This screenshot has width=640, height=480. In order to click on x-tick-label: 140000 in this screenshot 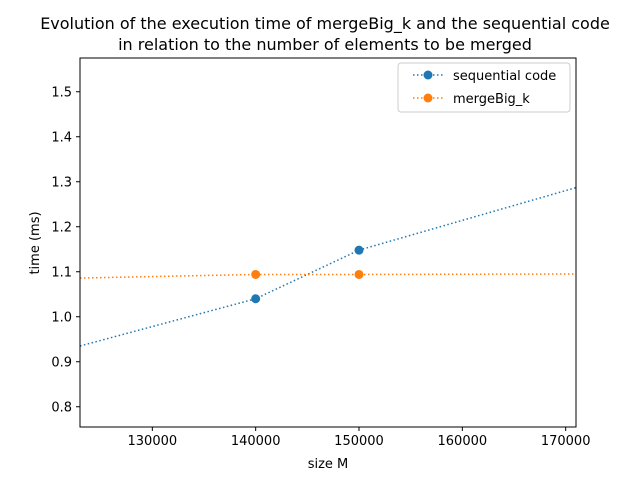, I will do `click(256, 441)`.